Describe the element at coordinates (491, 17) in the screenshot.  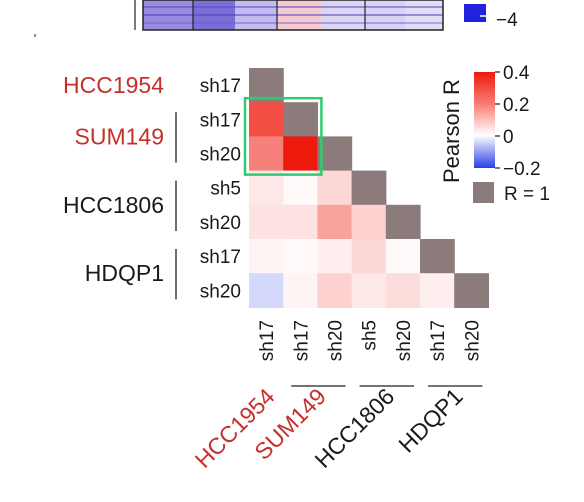
I see `top-panel-legend: −4` at that location.